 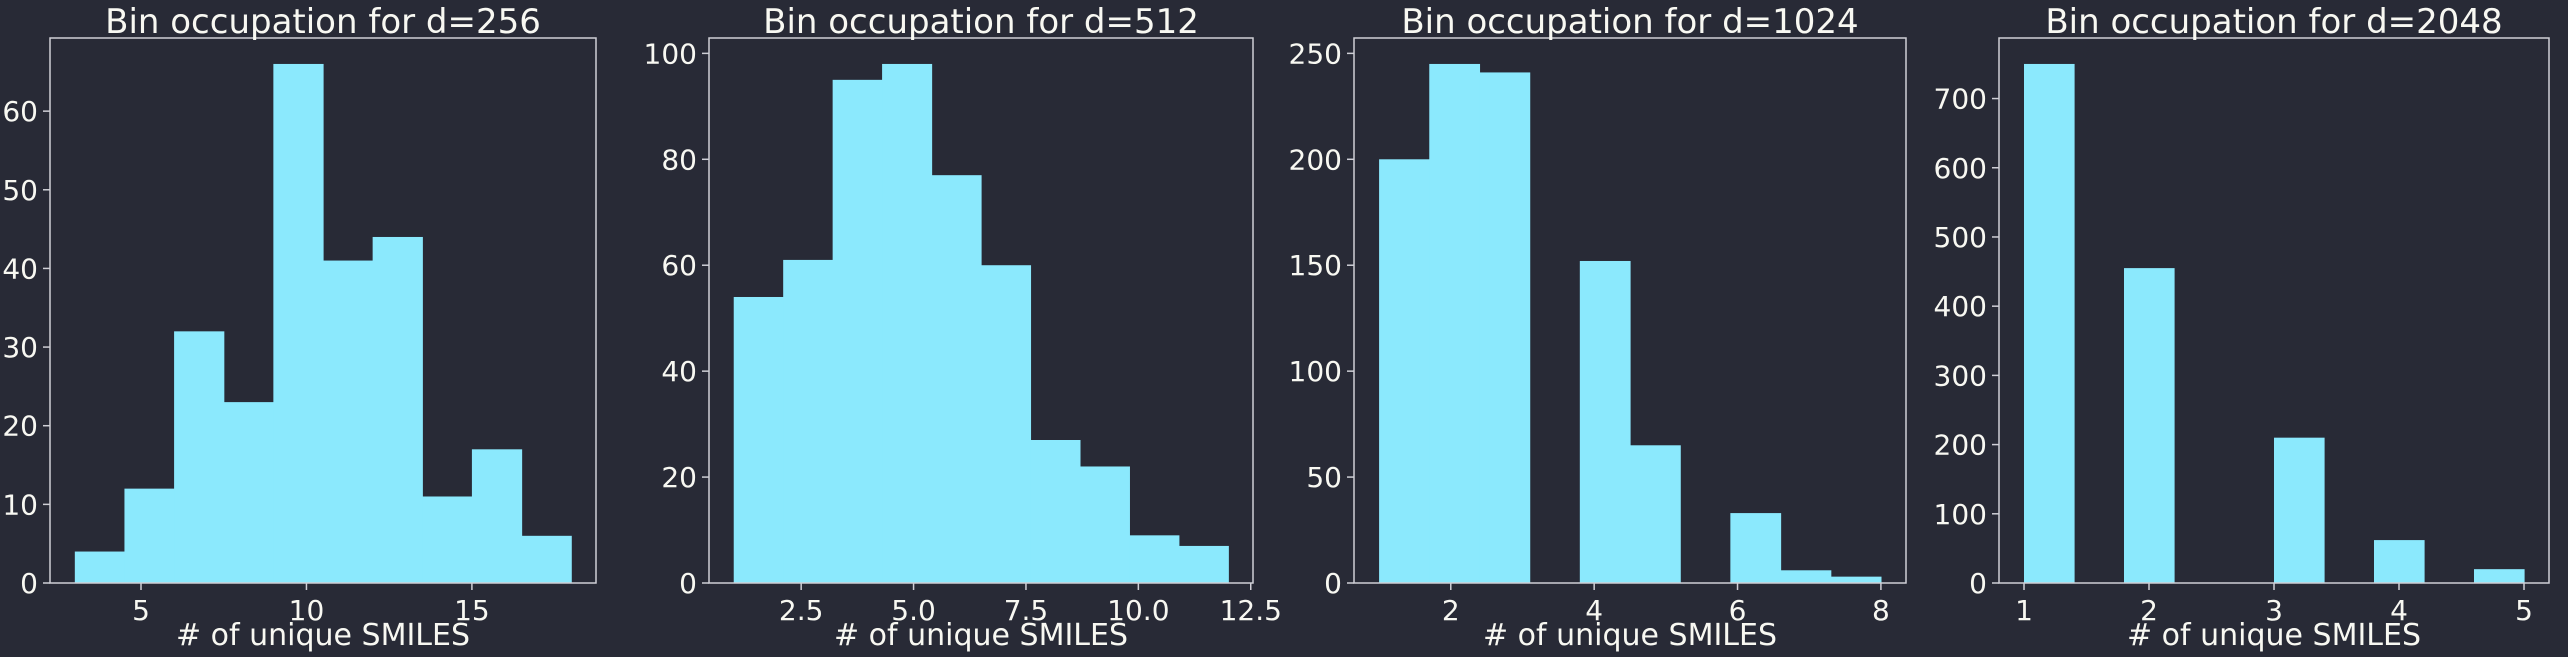 What do you see at coordinates (1138, 610) in the screenshot?
I see `x-tick-label: 10.0` at bounding box center [1138, 610].